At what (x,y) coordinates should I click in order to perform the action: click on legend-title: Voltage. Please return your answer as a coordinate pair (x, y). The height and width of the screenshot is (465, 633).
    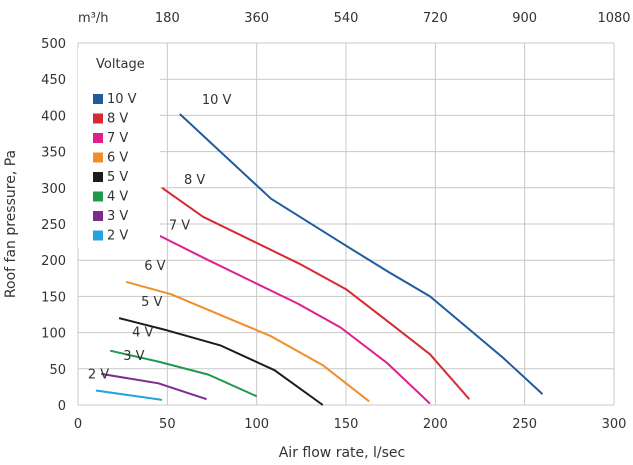
    Looking at the image, I should click on (120, 64).